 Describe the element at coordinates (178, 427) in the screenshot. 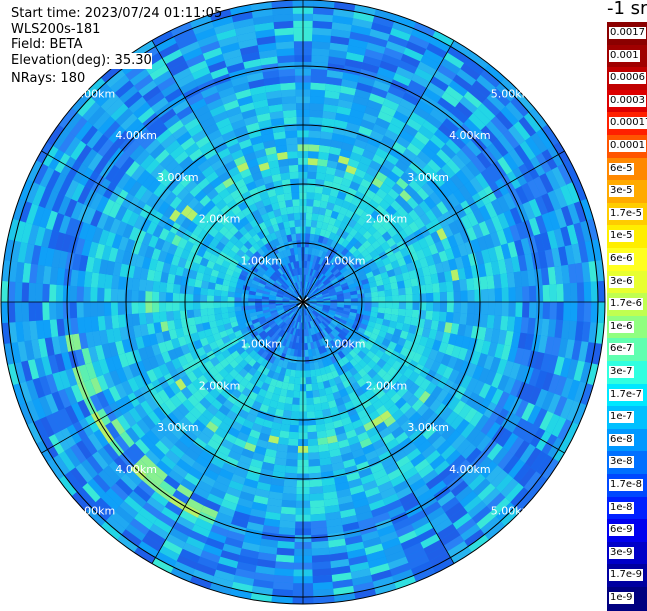

I see `range-ring-label: 3.00km` at that location.